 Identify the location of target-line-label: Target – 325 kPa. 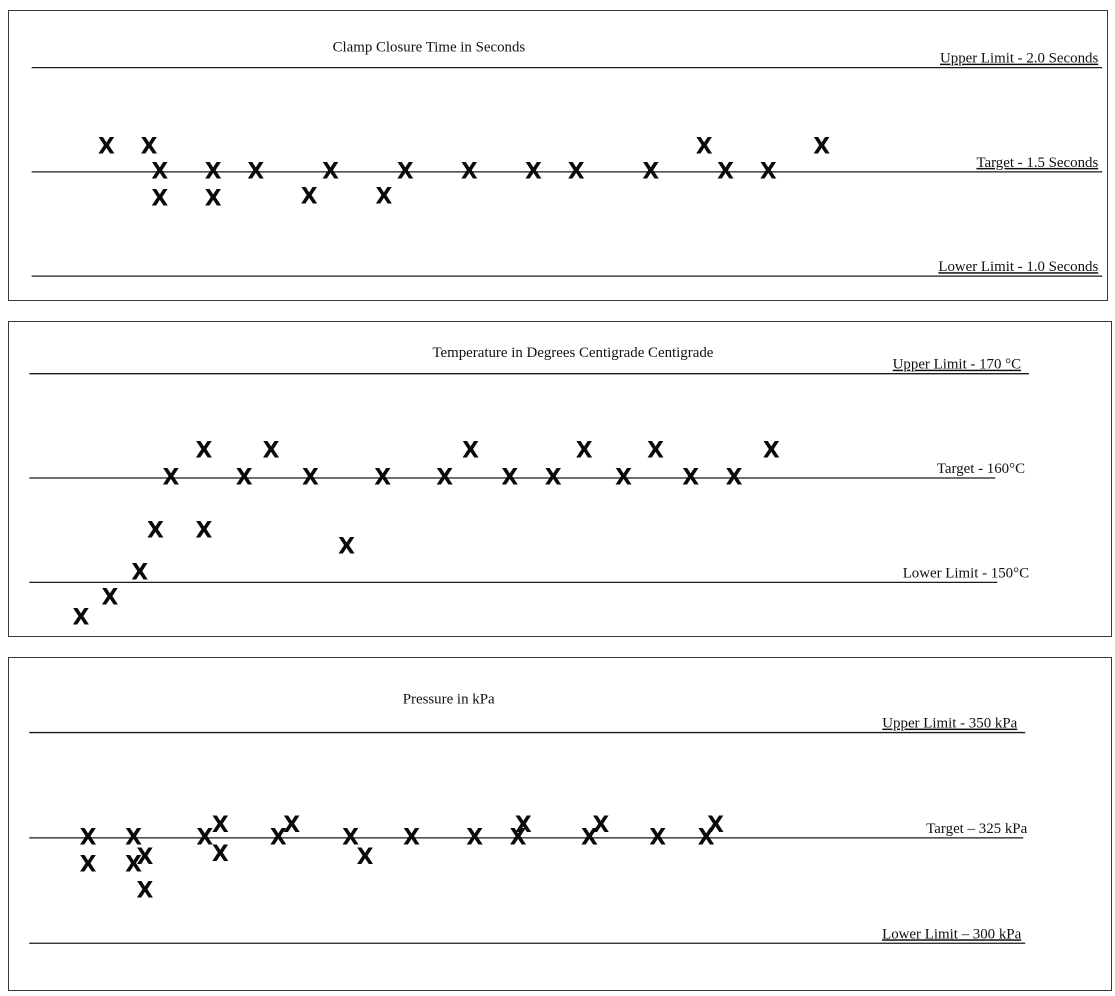
(976, 829).